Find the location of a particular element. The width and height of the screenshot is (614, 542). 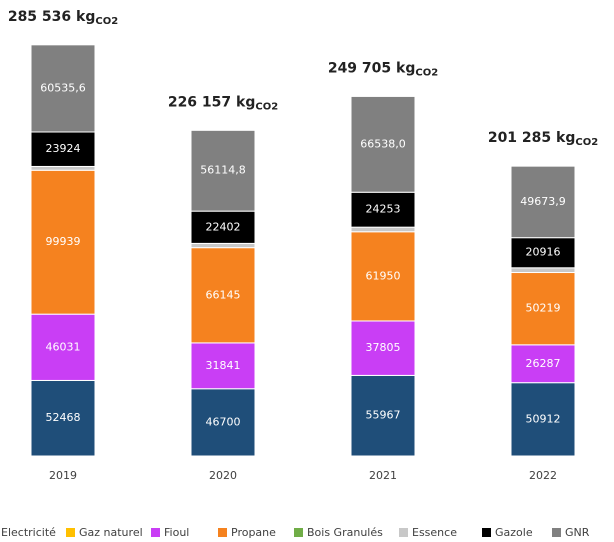

segment-label: 66538,0 is located at coordinates (383, 143).